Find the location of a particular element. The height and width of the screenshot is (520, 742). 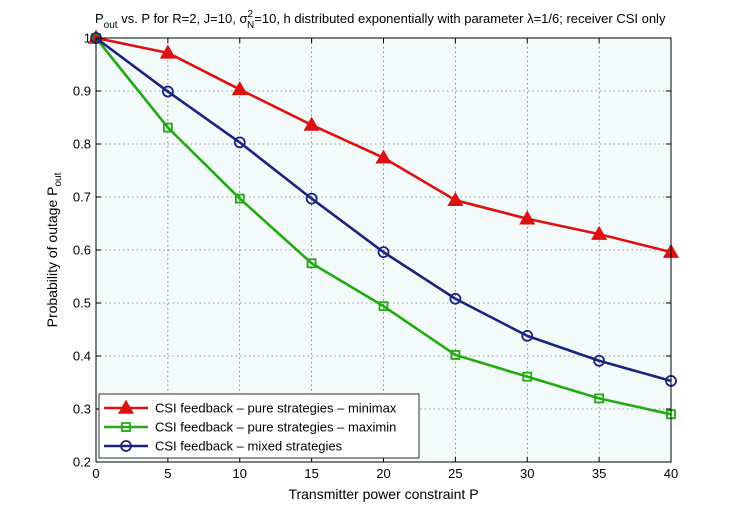

y-tick-label: 0.8 is located at coordinates (82, 144).